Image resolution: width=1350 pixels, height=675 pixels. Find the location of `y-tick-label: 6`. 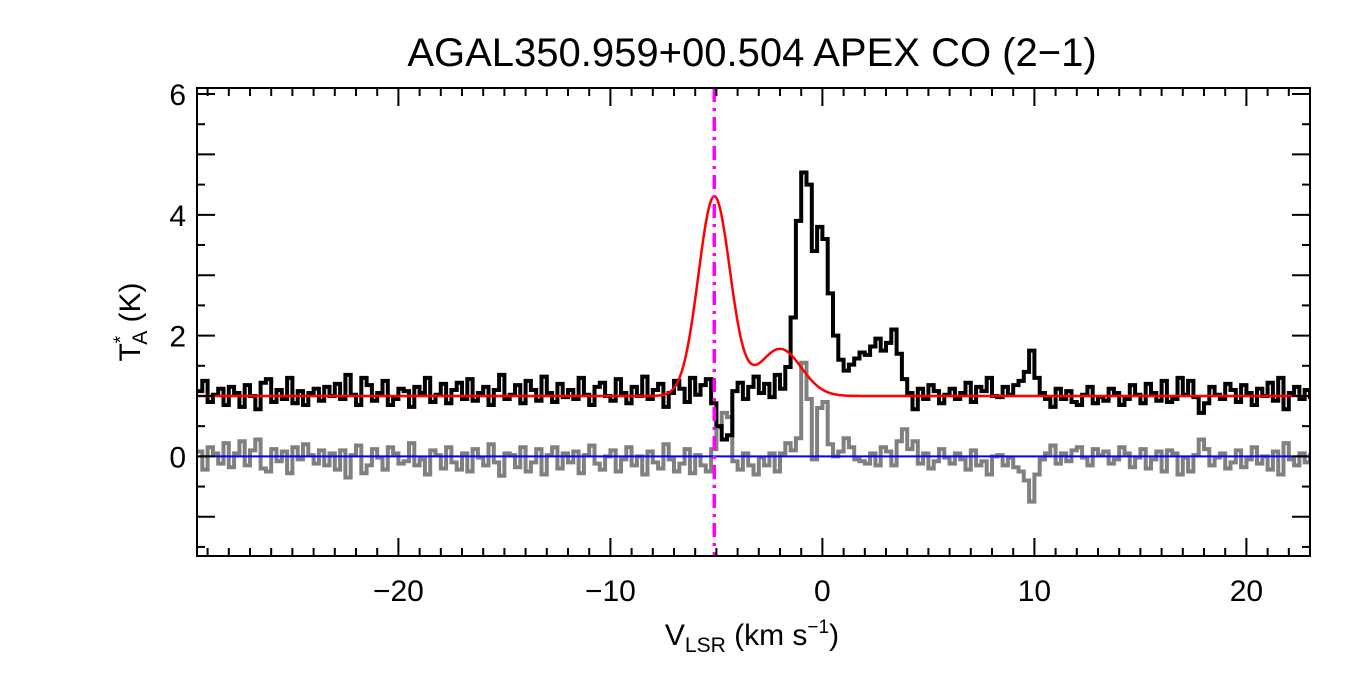

y-tick-label: 6 is located at coordinates (177, 95).